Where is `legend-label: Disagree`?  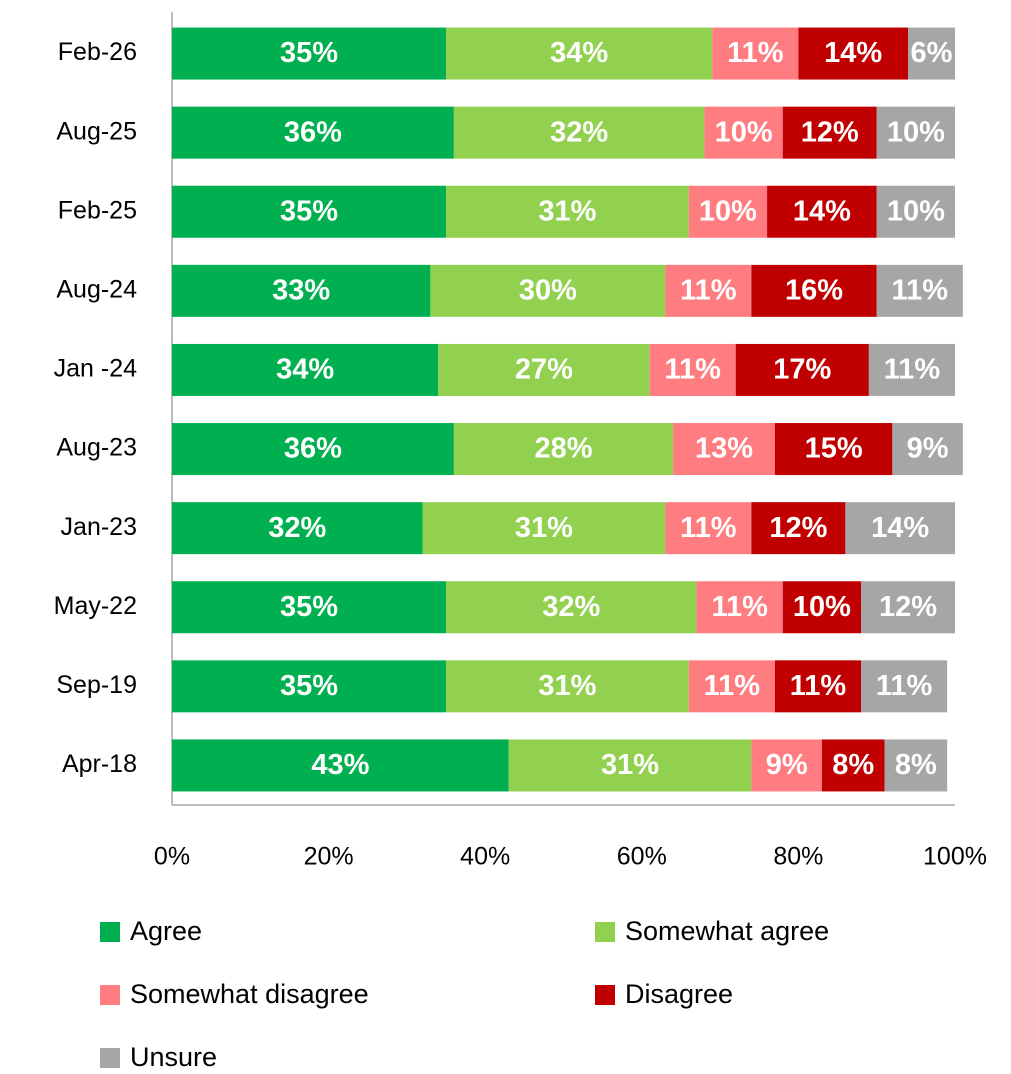 legend-label: Disagree is located at coordinates (679, 994).